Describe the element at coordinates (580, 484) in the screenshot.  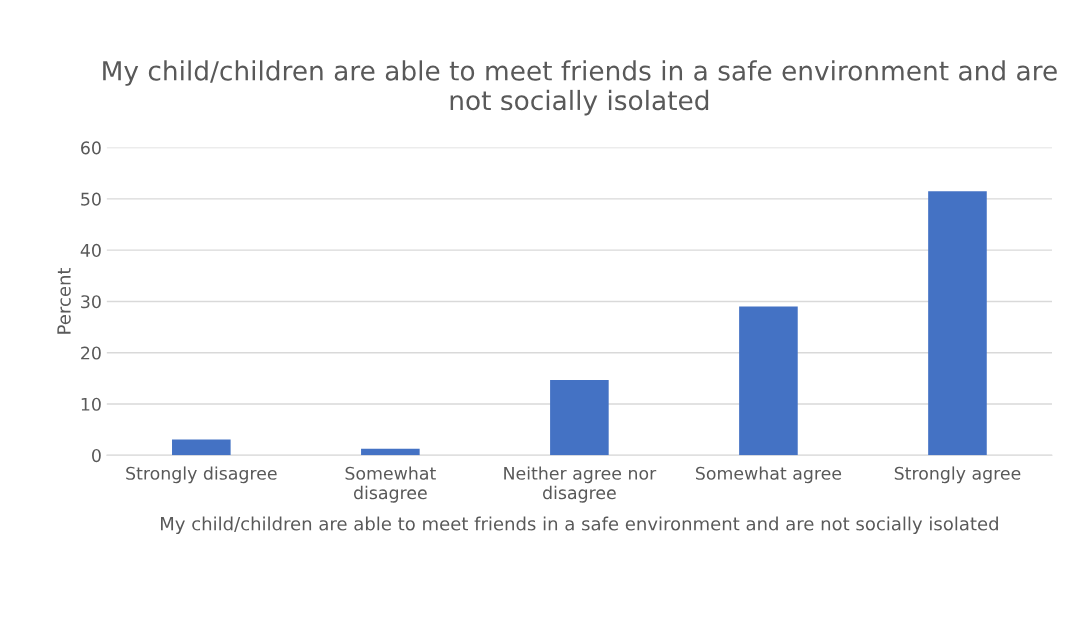
I see `x-tick-label: Neither agree nor disagree` at that location.